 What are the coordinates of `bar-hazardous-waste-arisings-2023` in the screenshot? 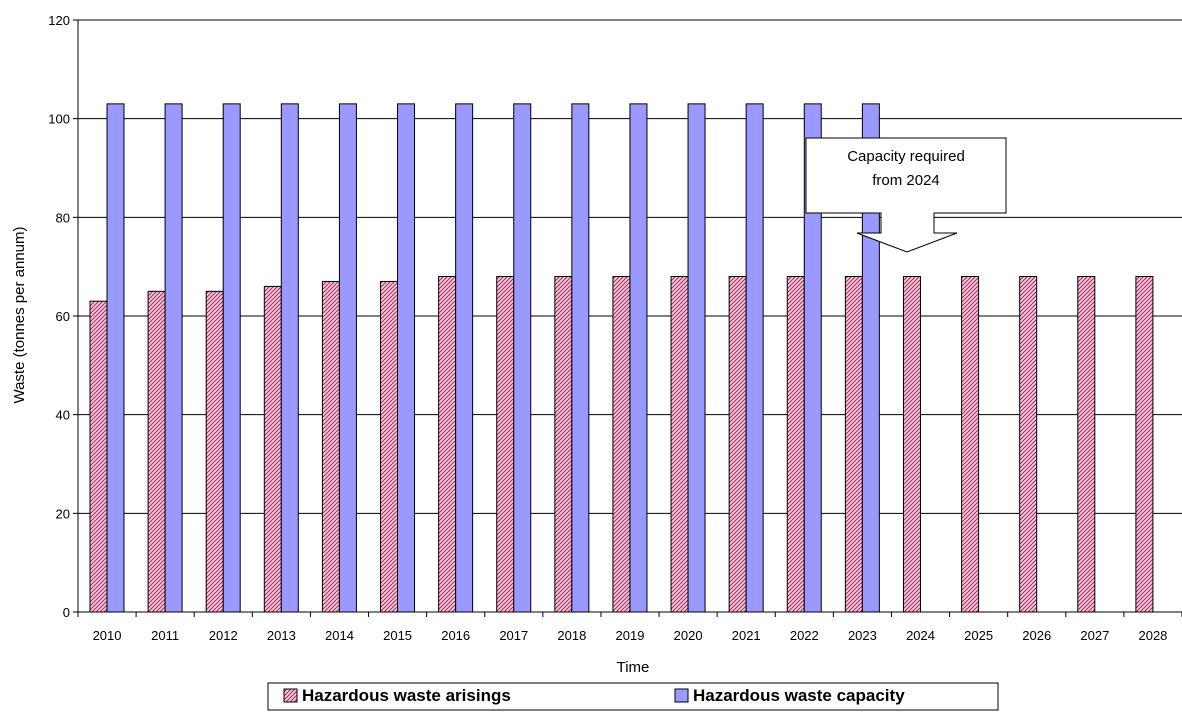 It's located at (853, 444).